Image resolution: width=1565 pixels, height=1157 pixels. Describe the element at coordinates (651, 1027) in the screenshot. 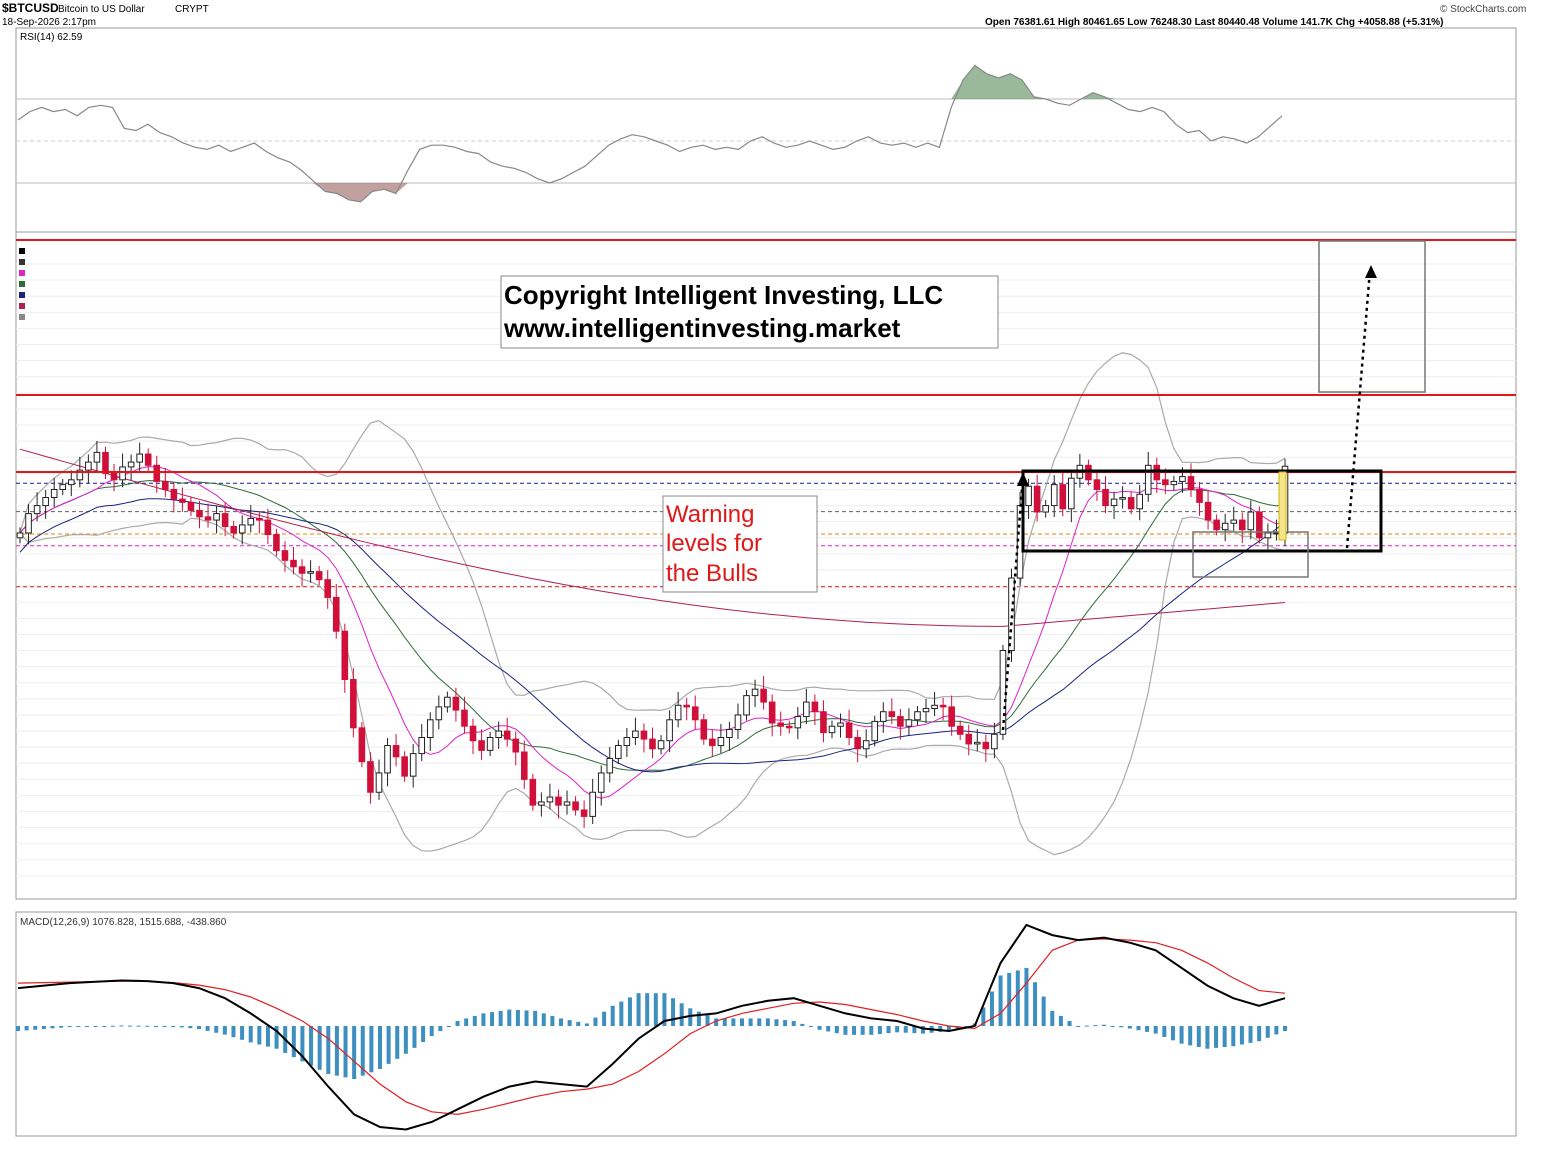

I see `macd-signal-line` at that location.